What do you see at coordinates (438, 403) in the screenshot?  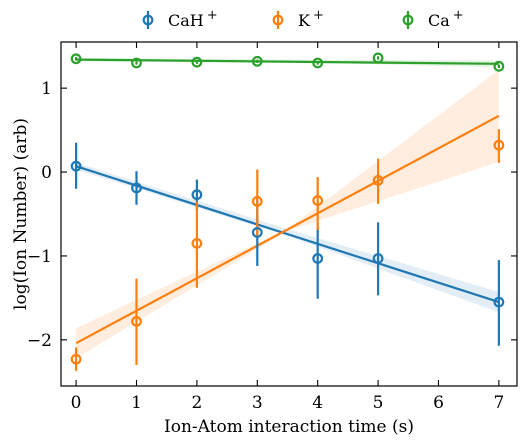 I see `x-tick-label: 6` at bounding box center [438, 403].